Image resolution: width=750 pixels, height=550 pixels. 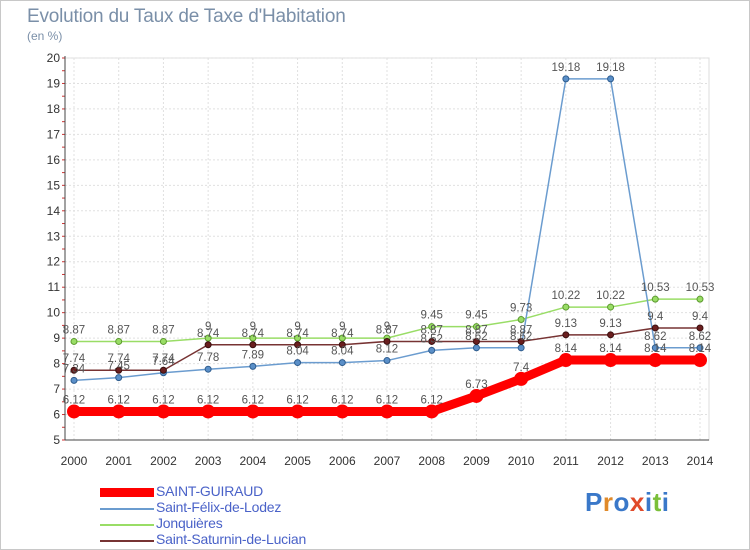 What do you see at coordinates (56, 415) in the screenshot?
I see `y-tick-label: 6` at bounding box center [56, 415].